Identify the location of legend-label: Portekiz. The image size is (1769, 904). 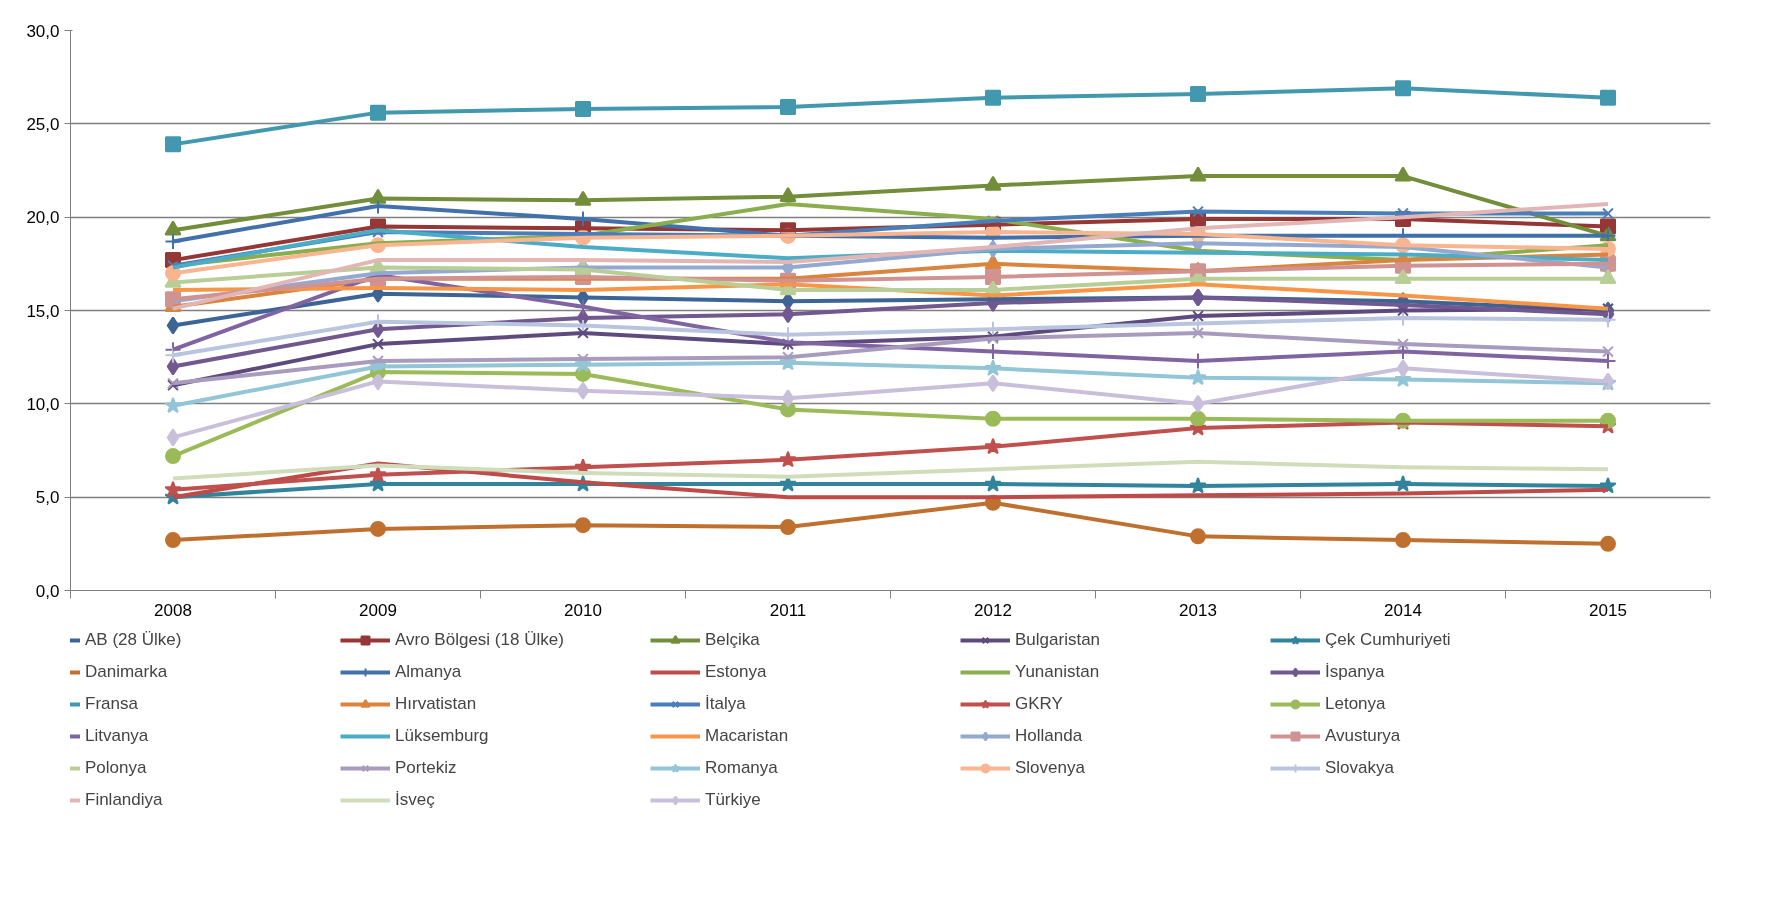
(426, 768).